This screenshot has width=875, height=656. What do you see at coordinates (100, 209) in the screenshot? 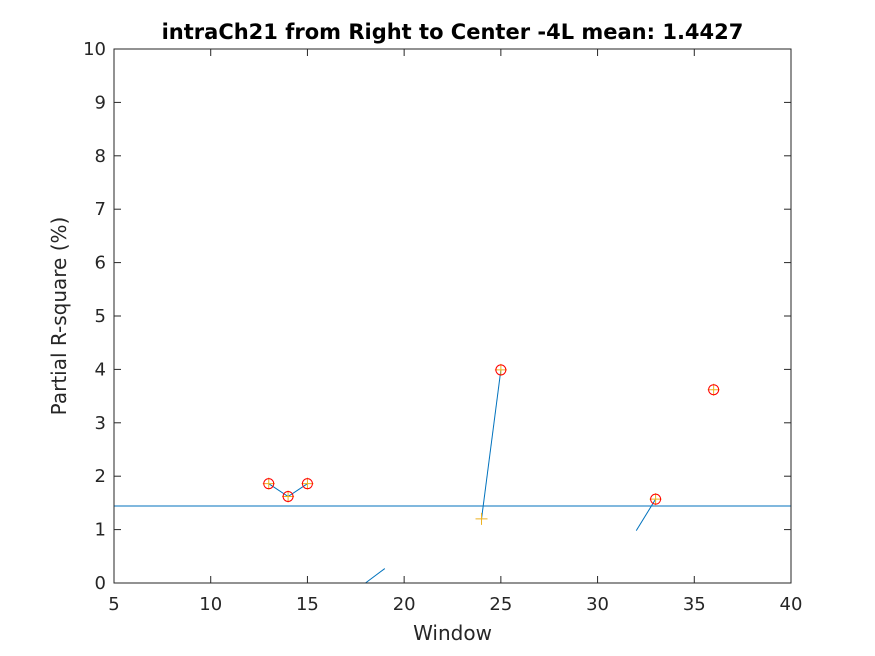
I see `y-tick-label-7: 7` at bounding box center [100, 209].